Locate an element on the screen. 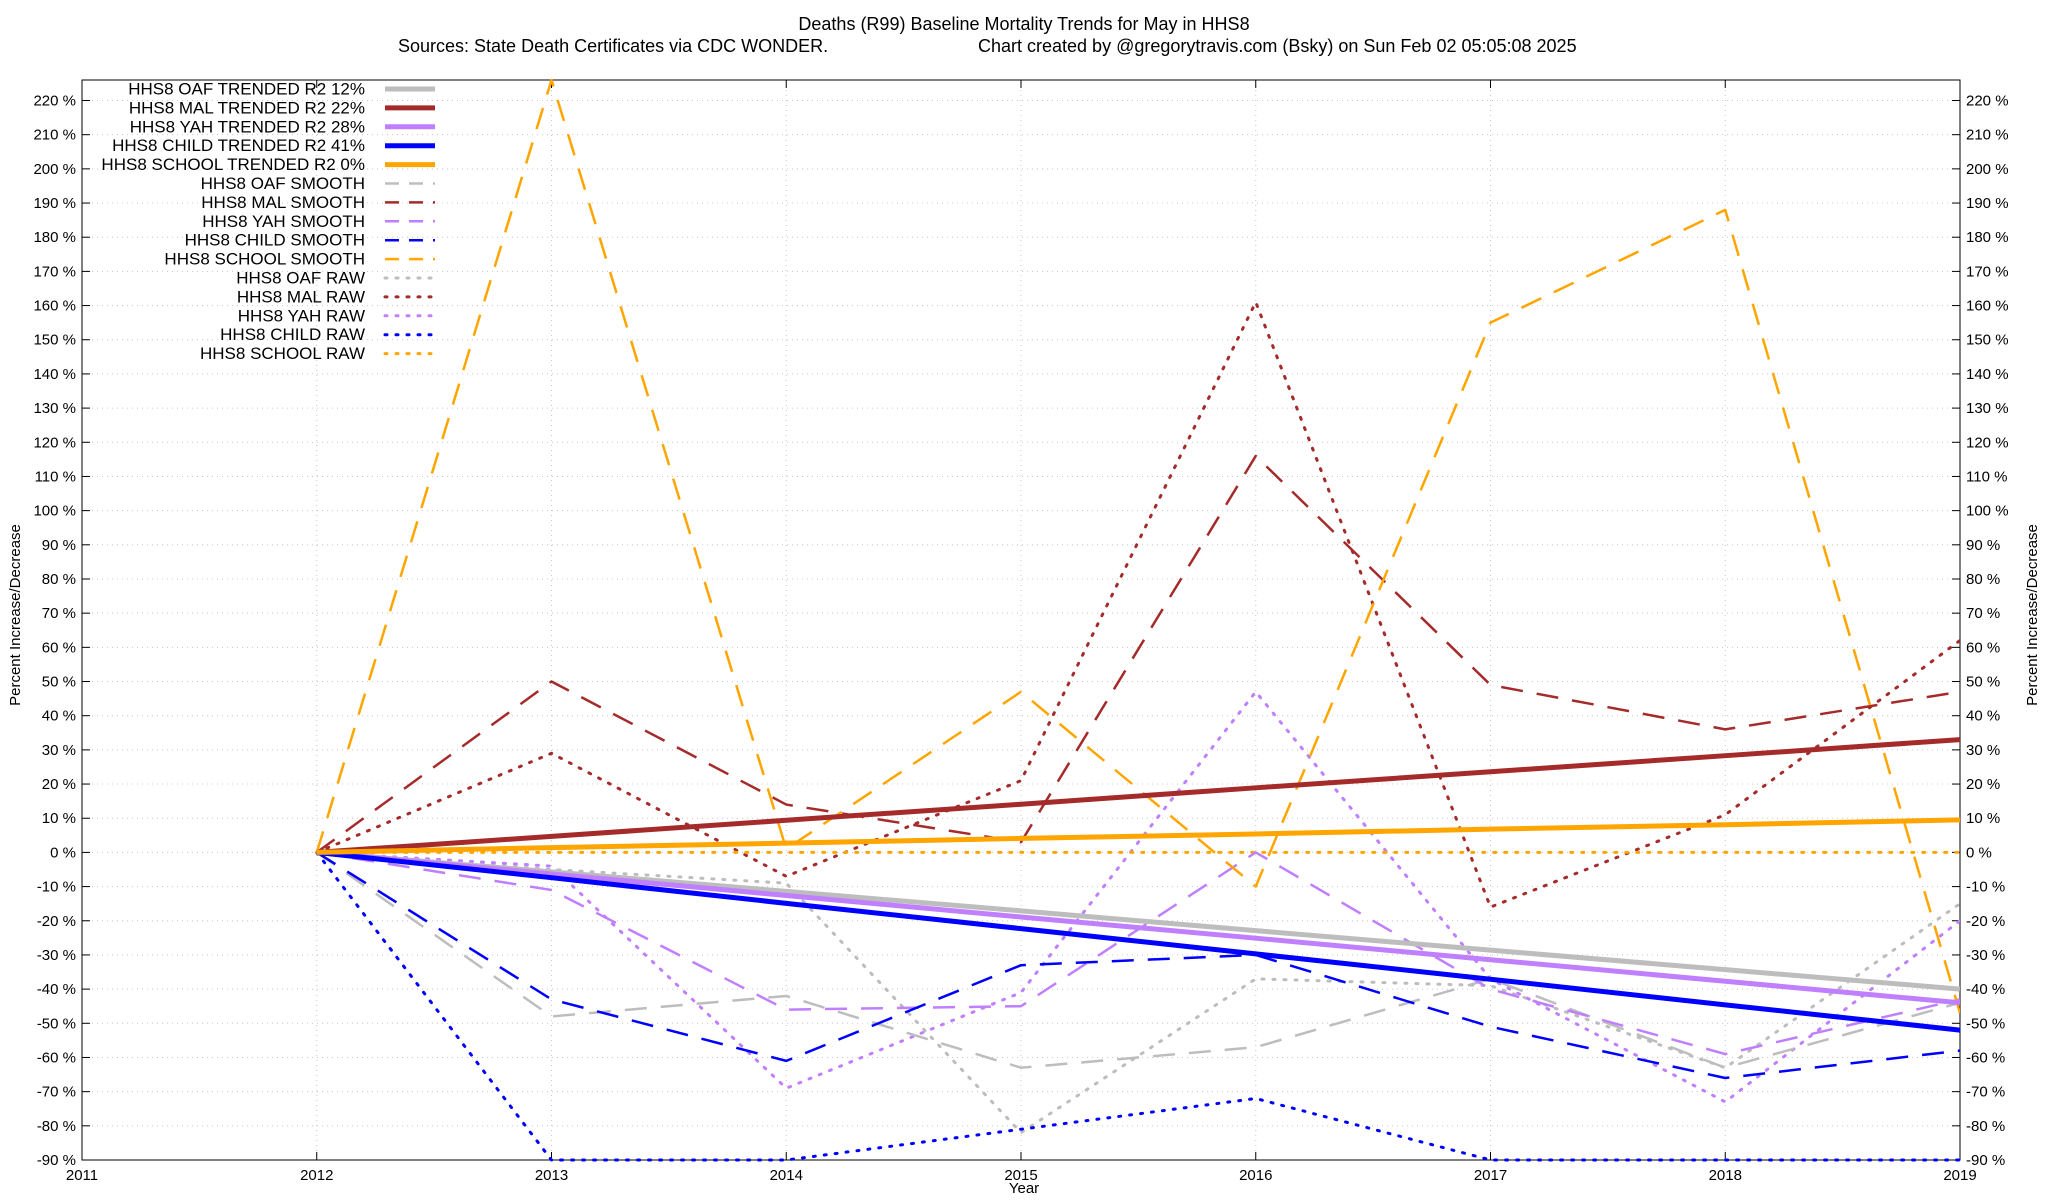 The width and height of the screenshot is (2048, 1200). y-tick-label-left: 120 % is located at coordinates (54, 442).